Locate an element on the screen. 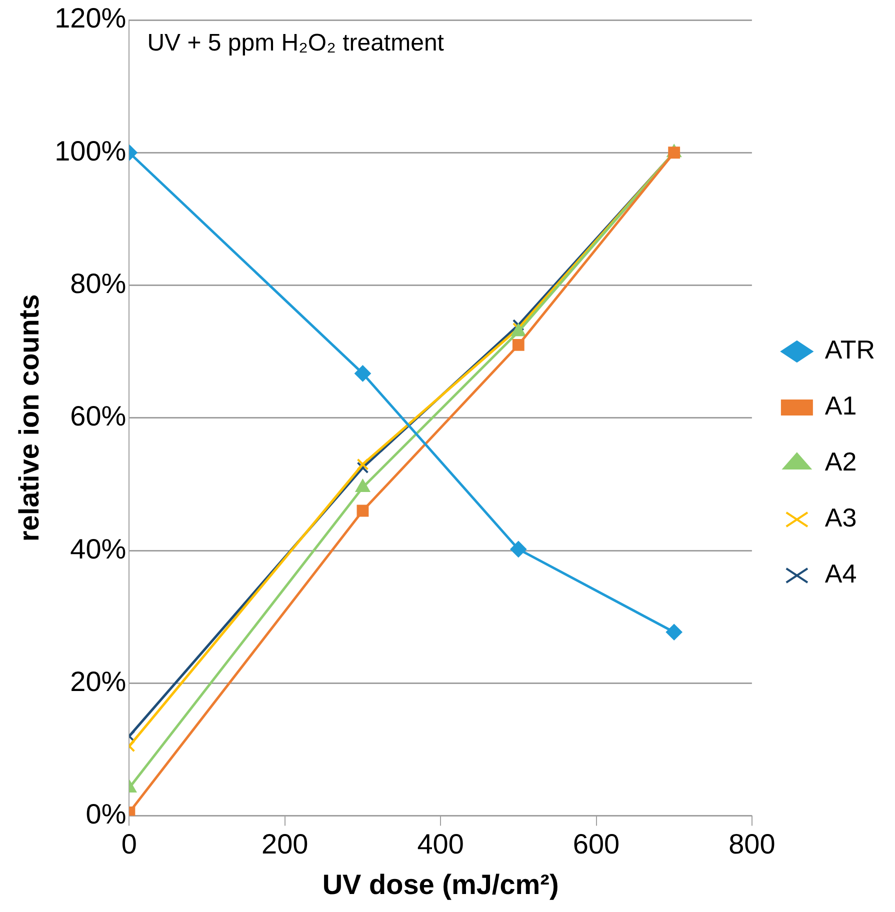 The image size is (895, 912). x-tick-label: 200 is located at coordinates (285, 844).